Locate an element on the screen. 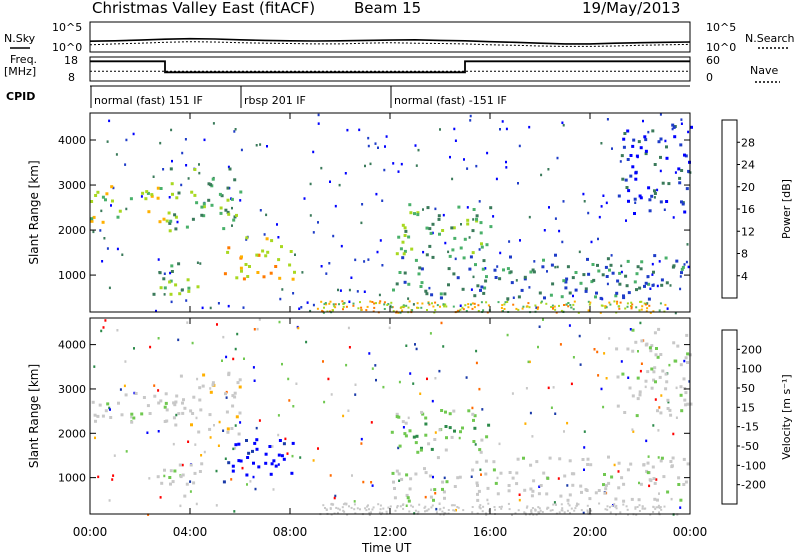 Image resolution: width=800 pixels, height=554 pixels. velocity-colorbar-label: Velocity [m s⁻¹] is located at coordinates (786, 416).